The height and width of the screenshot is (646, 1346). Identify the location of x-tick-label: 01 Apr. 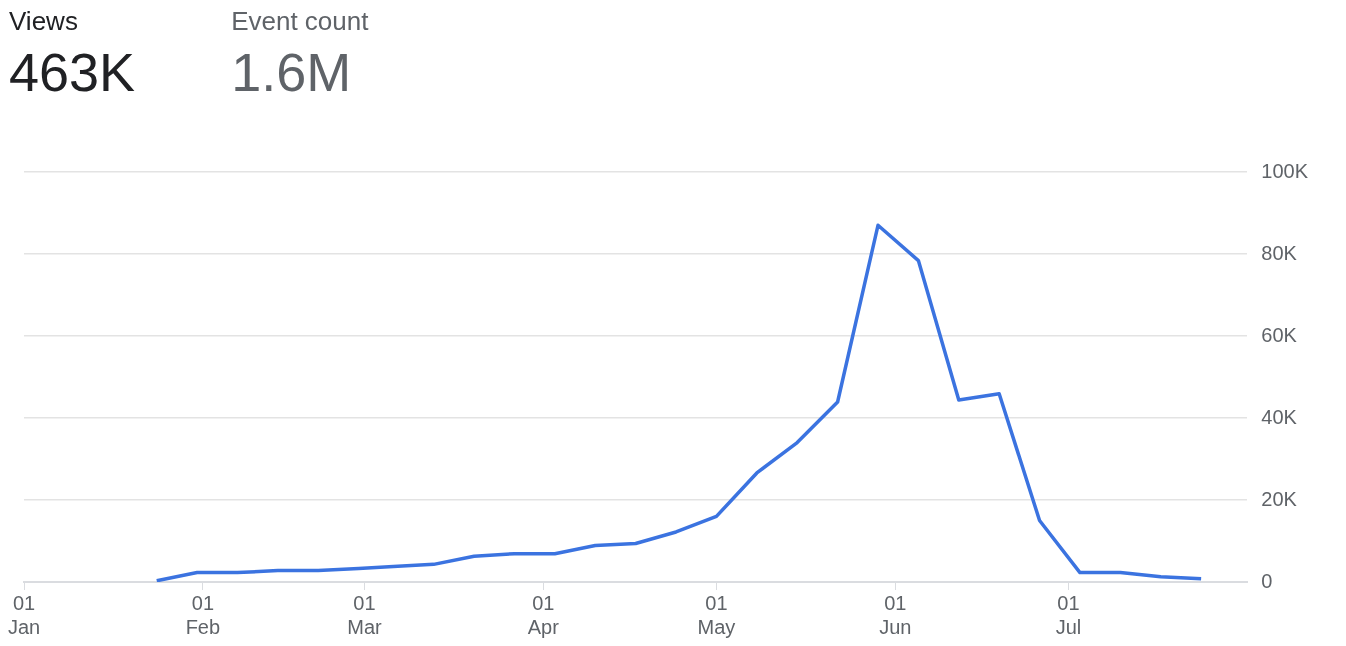
(543, 614).